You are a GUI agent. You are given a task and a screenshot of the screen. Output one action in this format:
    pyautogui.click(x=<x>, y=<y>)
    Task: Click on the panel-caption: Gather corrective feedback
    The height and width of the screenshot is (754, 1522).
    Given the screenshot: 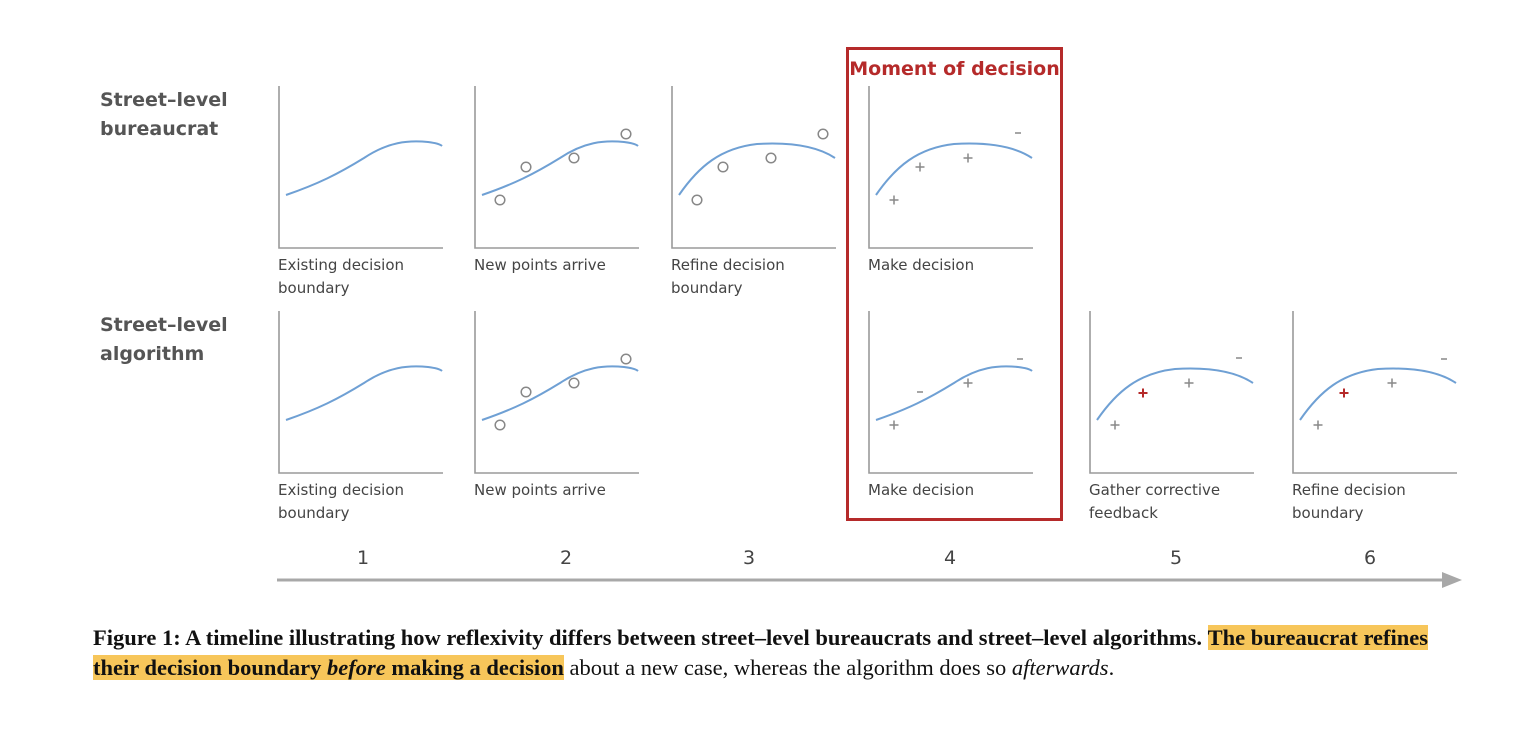 What is the action you would take?
    pyautogui.click(x=1155, y=501)
    